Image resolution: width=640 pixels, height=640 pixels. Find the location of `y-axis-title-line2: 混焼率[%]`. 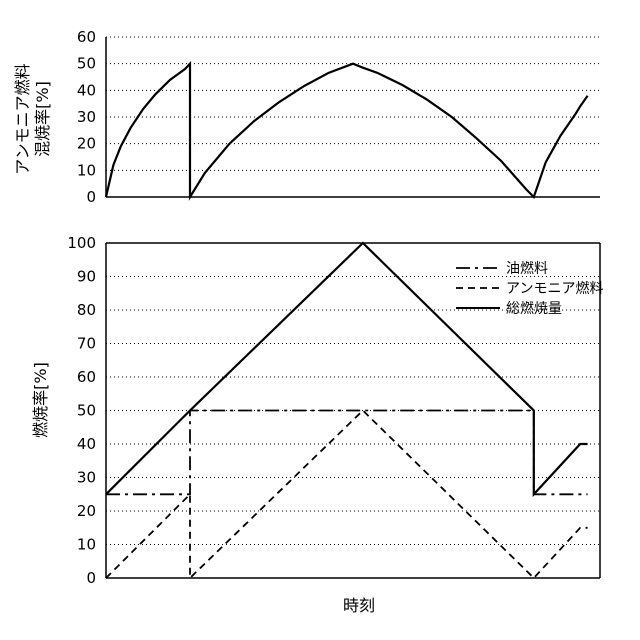

y-axis-title-line2: 混焼率[%] is located at coordinates (42, 119).